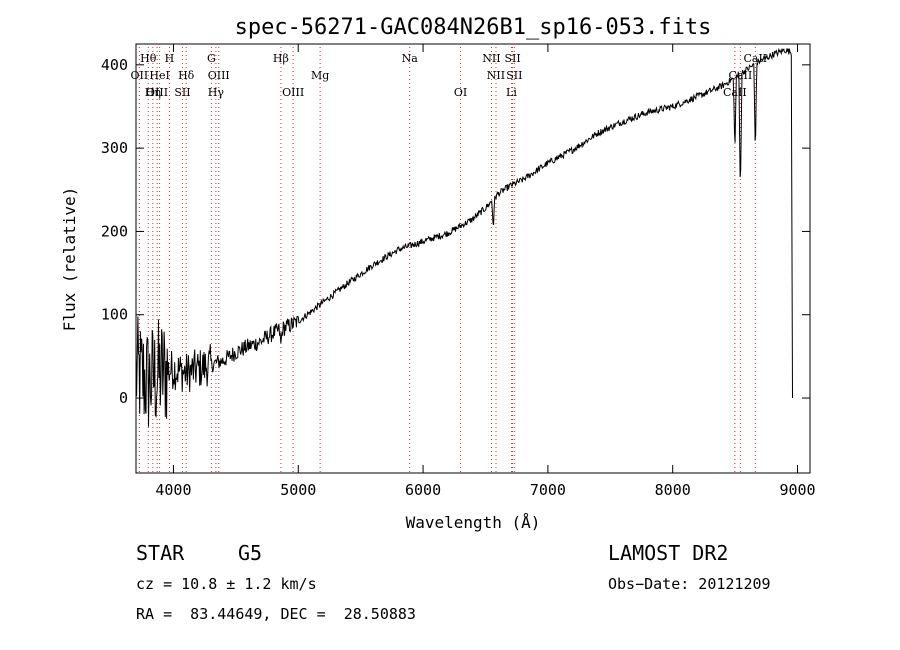 The image size is (900, 650). Describe the element at coordinates (473, 522) in the screenshot. I see `x-axis-label: Wavelength (Å)` at that location.